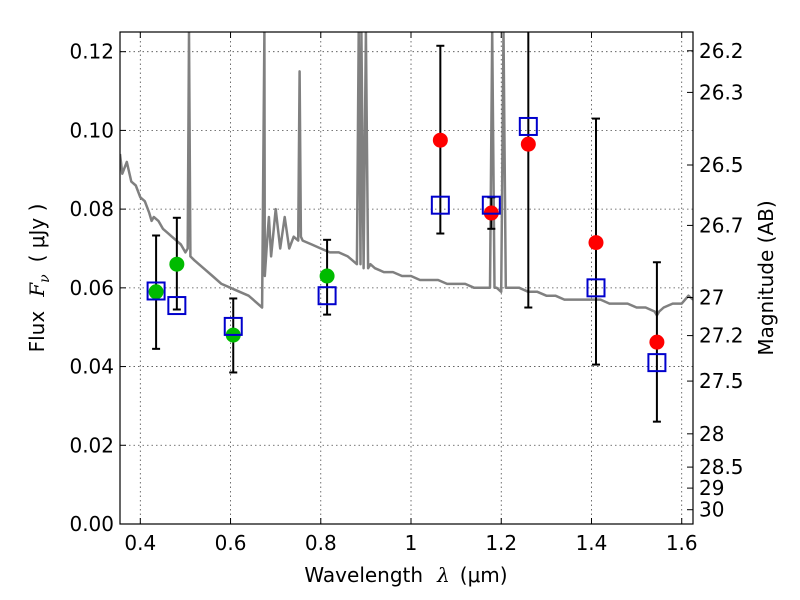  Describe the element at coordinates (711, 488) in the screenshot. I see `magnitude-tick-label: 29` at that location.